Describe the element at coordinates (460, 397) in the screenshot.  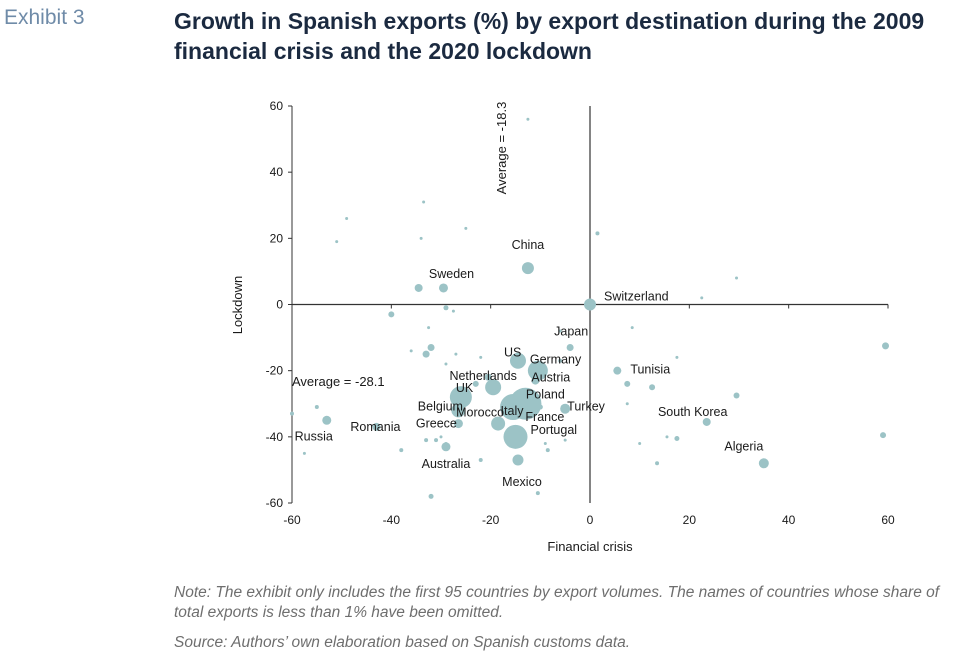
I see `data-point-uk` at that location.